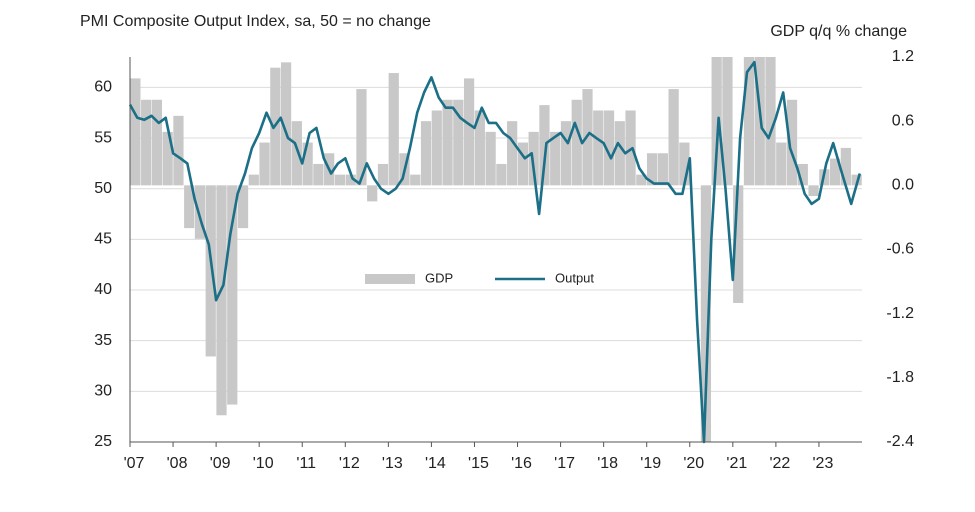 The width and height of the screenshot is (975, 512). I want to click on x-tick-label: '10, so click(263, 463).